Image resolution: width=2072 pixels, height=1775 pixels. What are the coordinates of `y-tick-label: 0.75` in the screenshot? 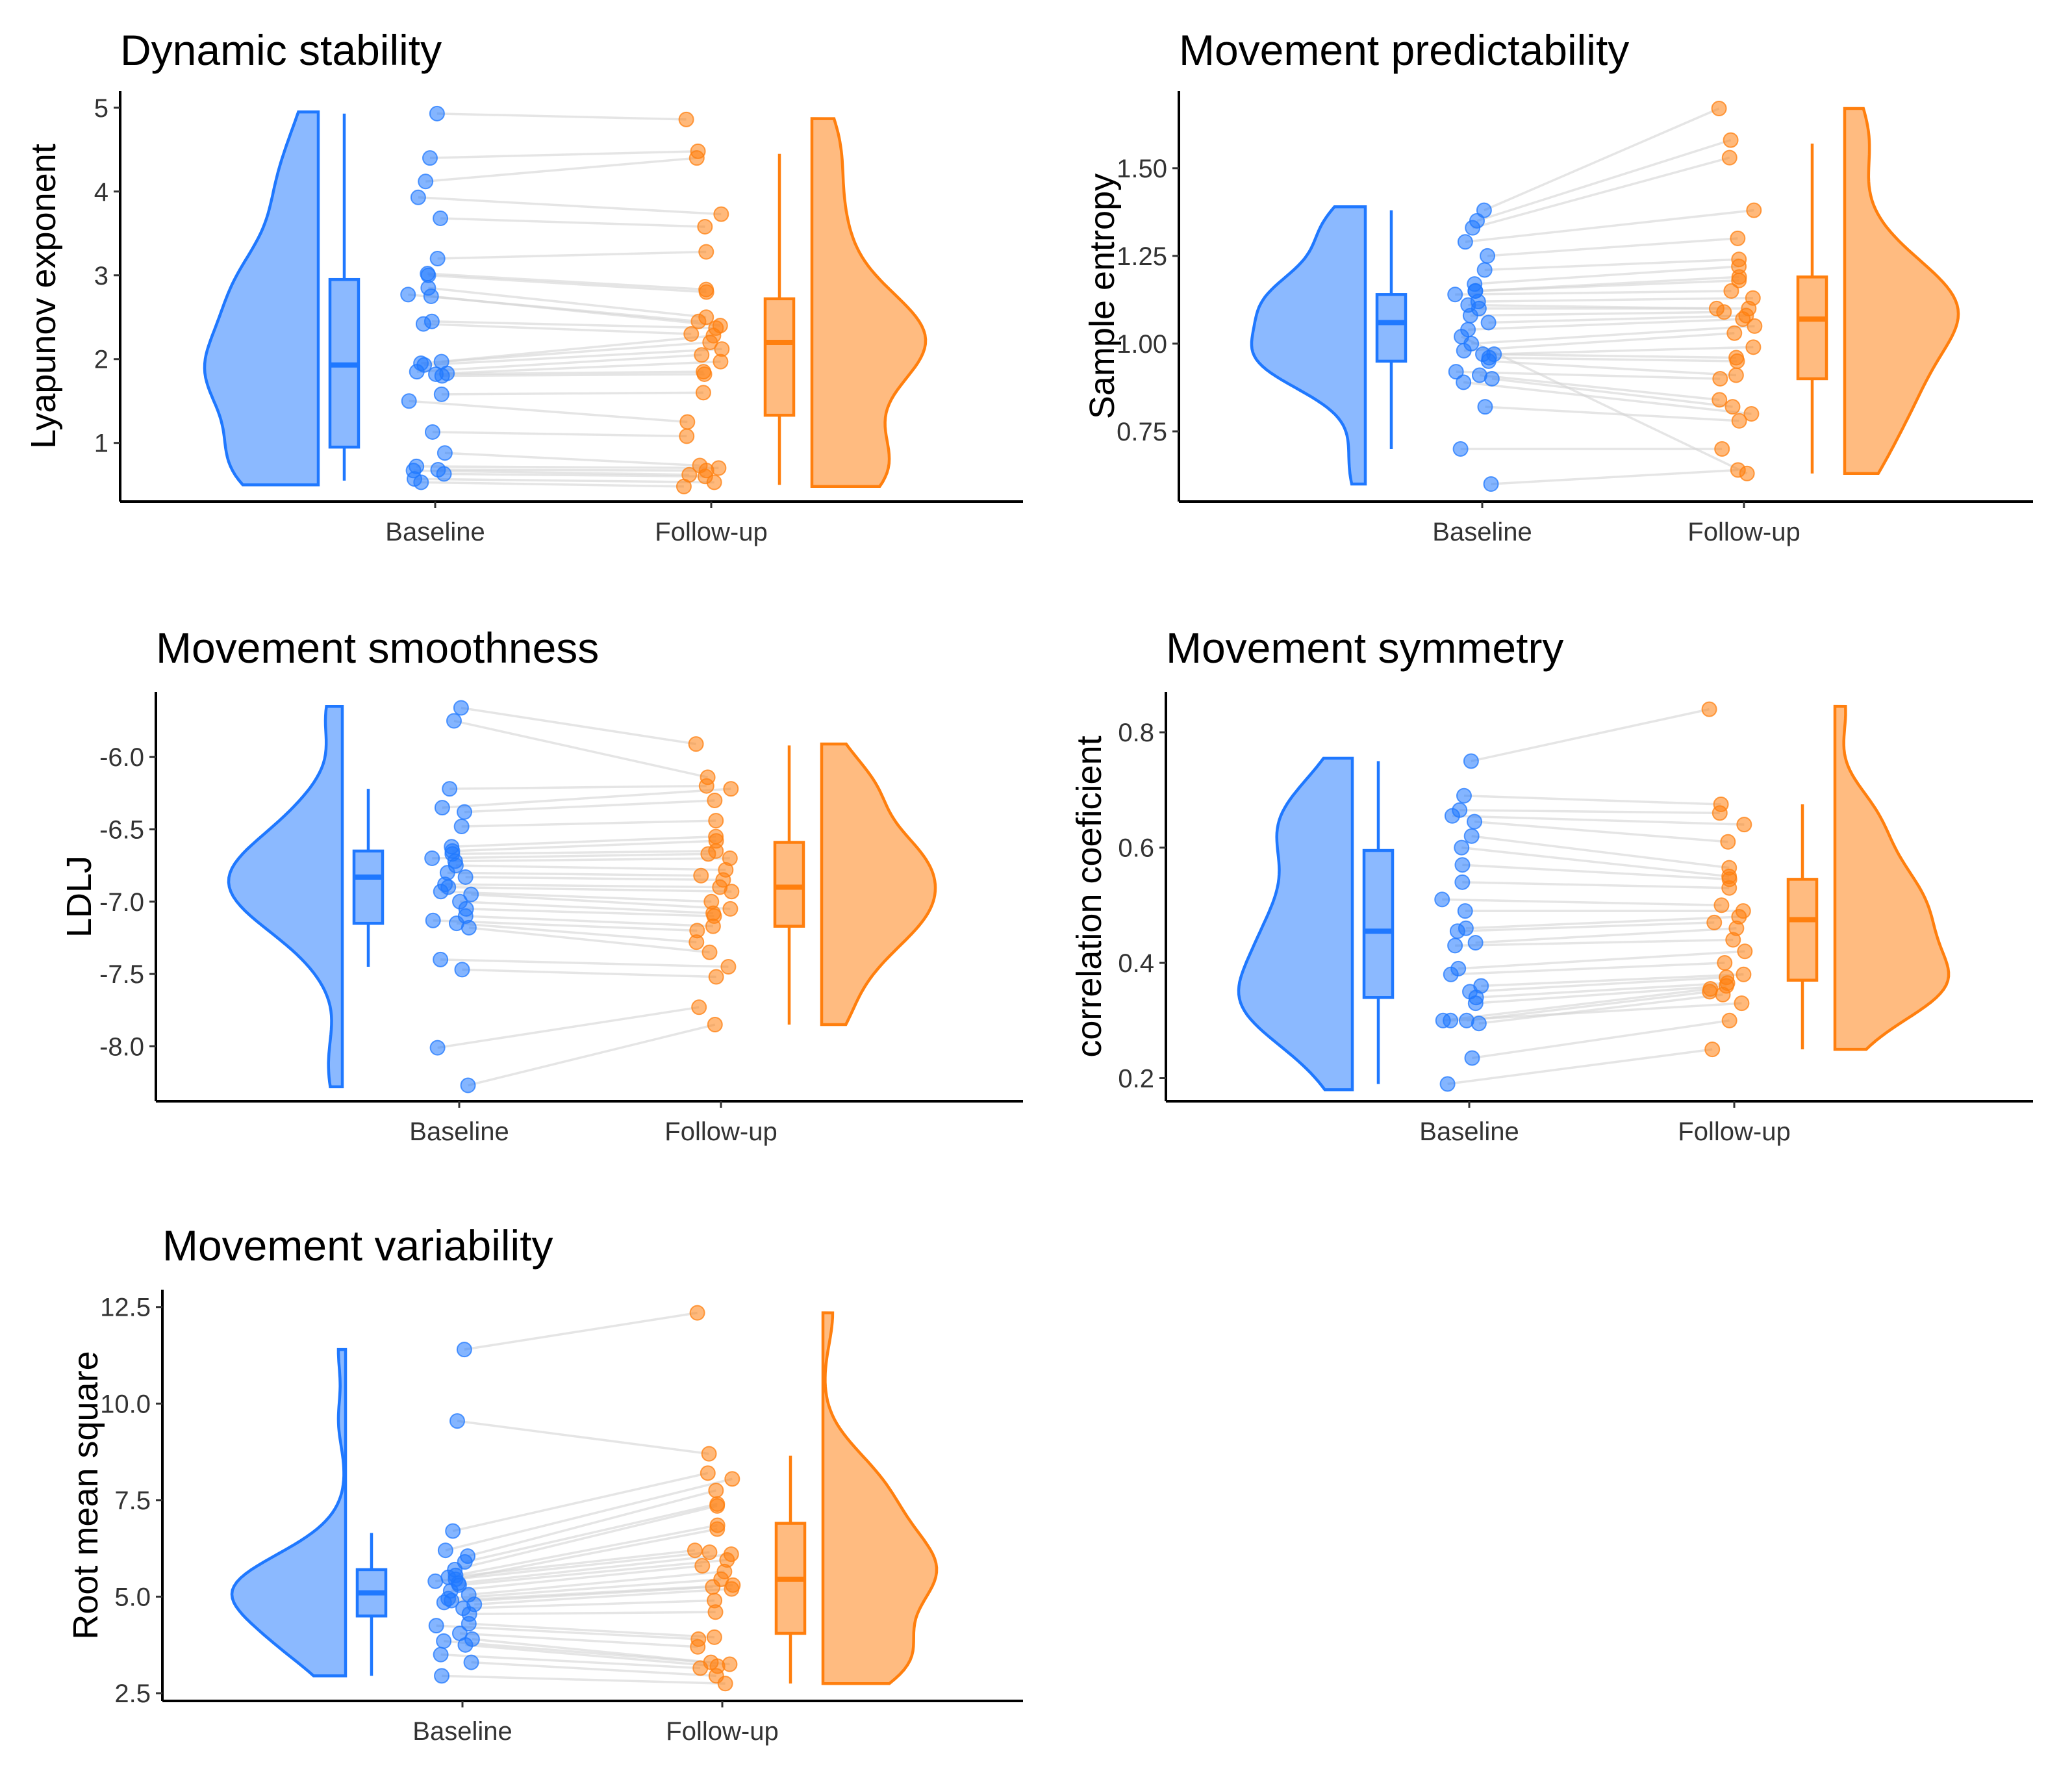 It's located at (1142, 432).